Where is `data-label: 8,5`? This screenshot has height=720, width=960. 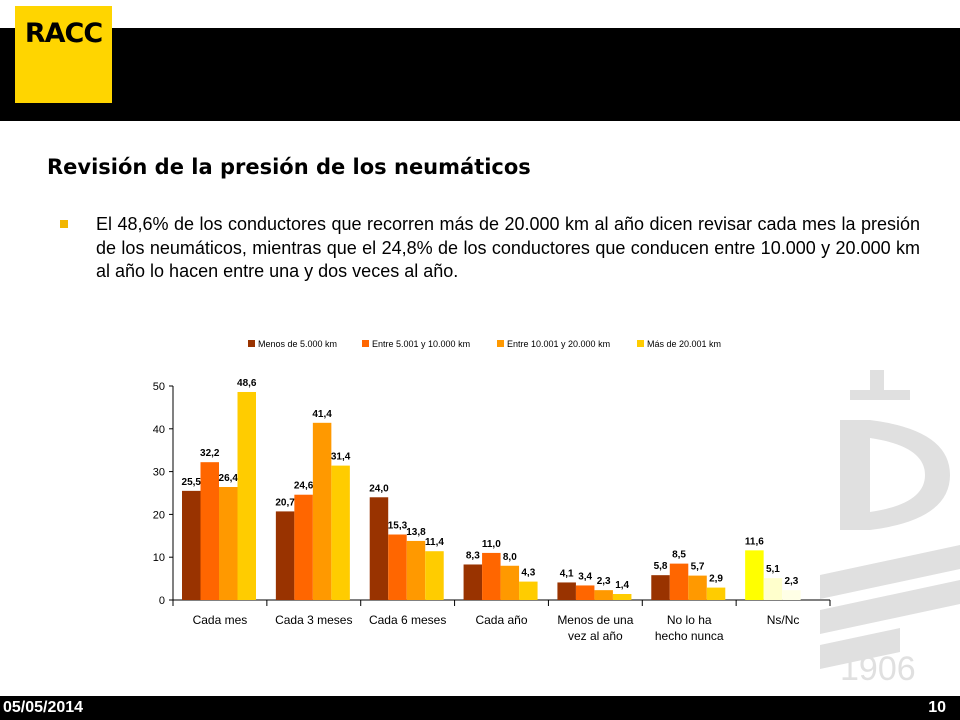 data-label: 8,5 is located at coordinates (679, 555).